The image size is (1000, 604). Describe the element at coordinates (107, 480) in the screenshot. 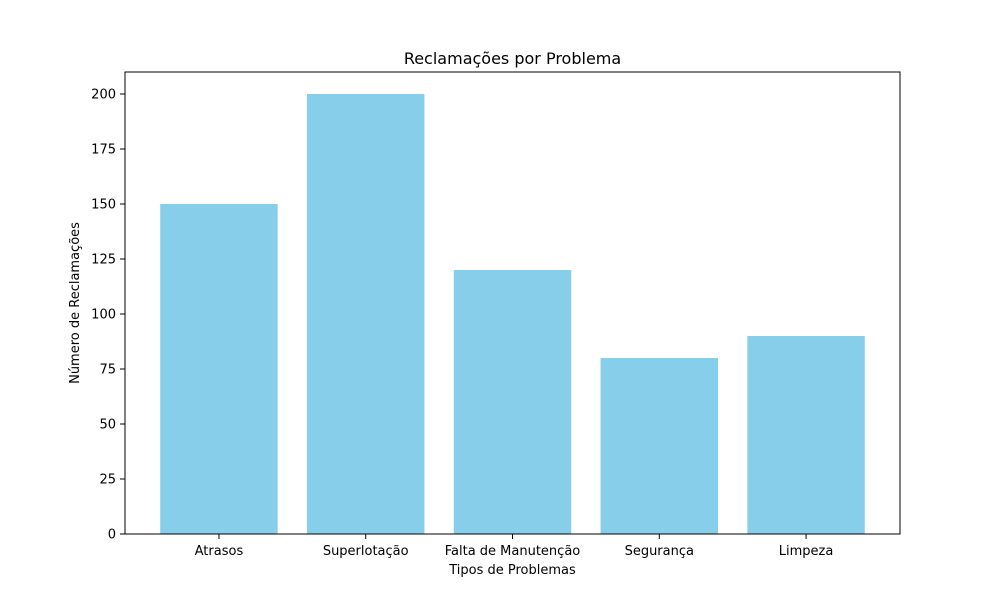

I see `y-tick-label: 25` at that location.